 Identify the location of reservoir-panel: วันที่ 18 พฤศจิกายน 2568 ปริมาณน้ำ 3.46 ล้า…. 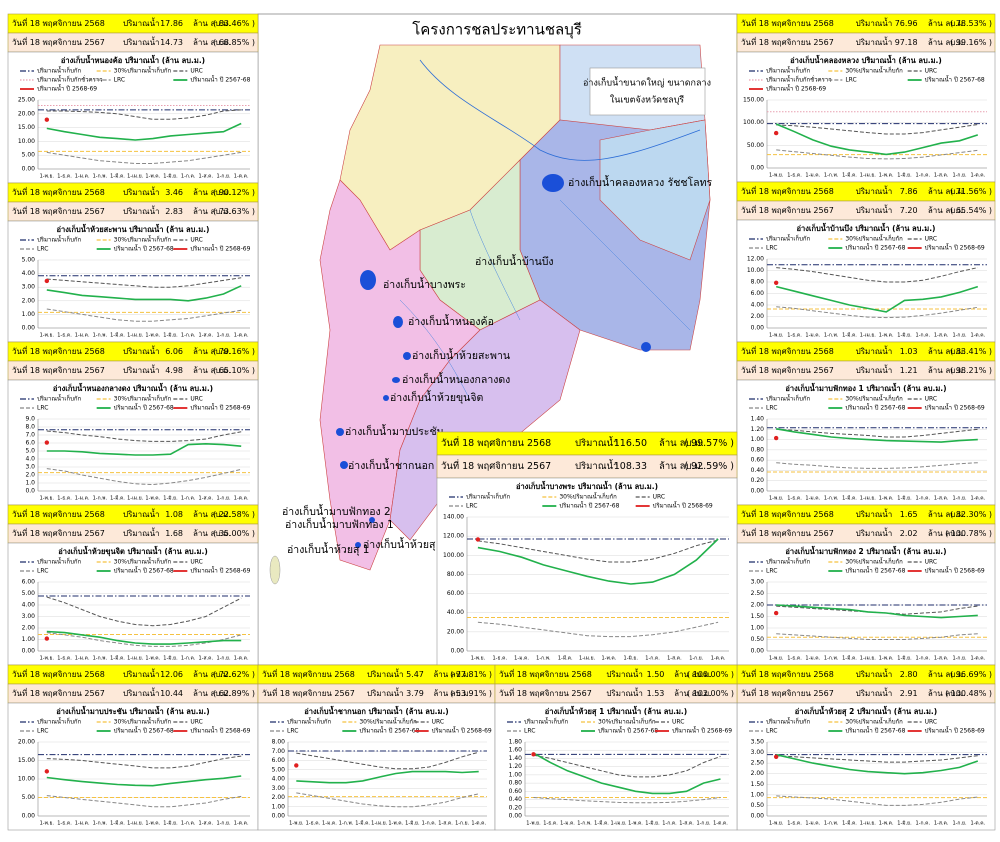
(133, 262).